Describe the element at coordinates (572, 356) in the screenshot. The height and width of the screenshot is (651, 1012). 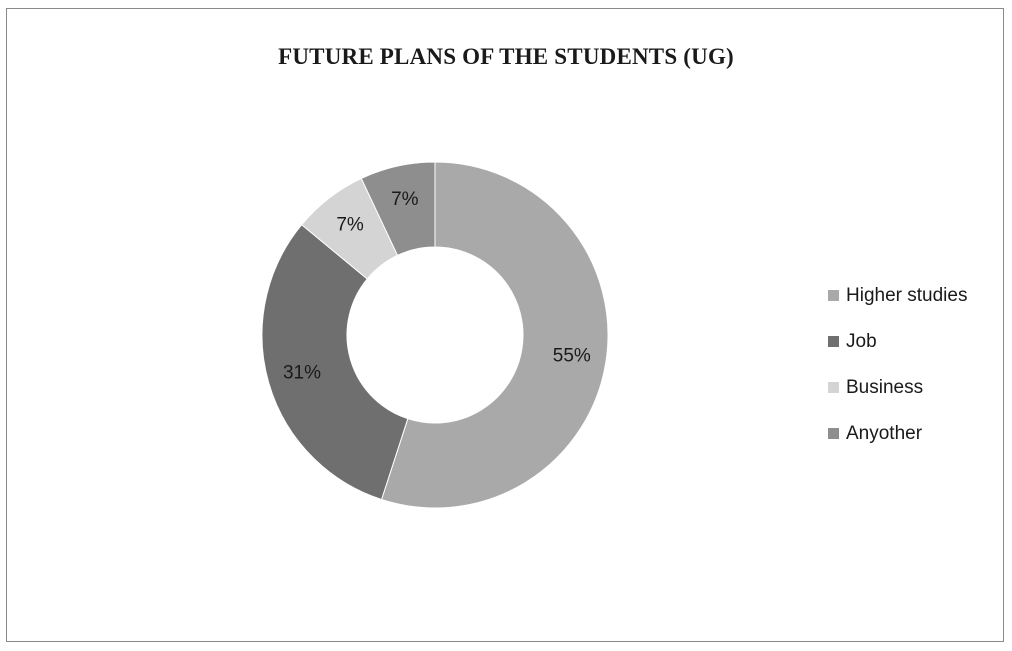
I see `data-label-higher-studies: 55%` at that location.